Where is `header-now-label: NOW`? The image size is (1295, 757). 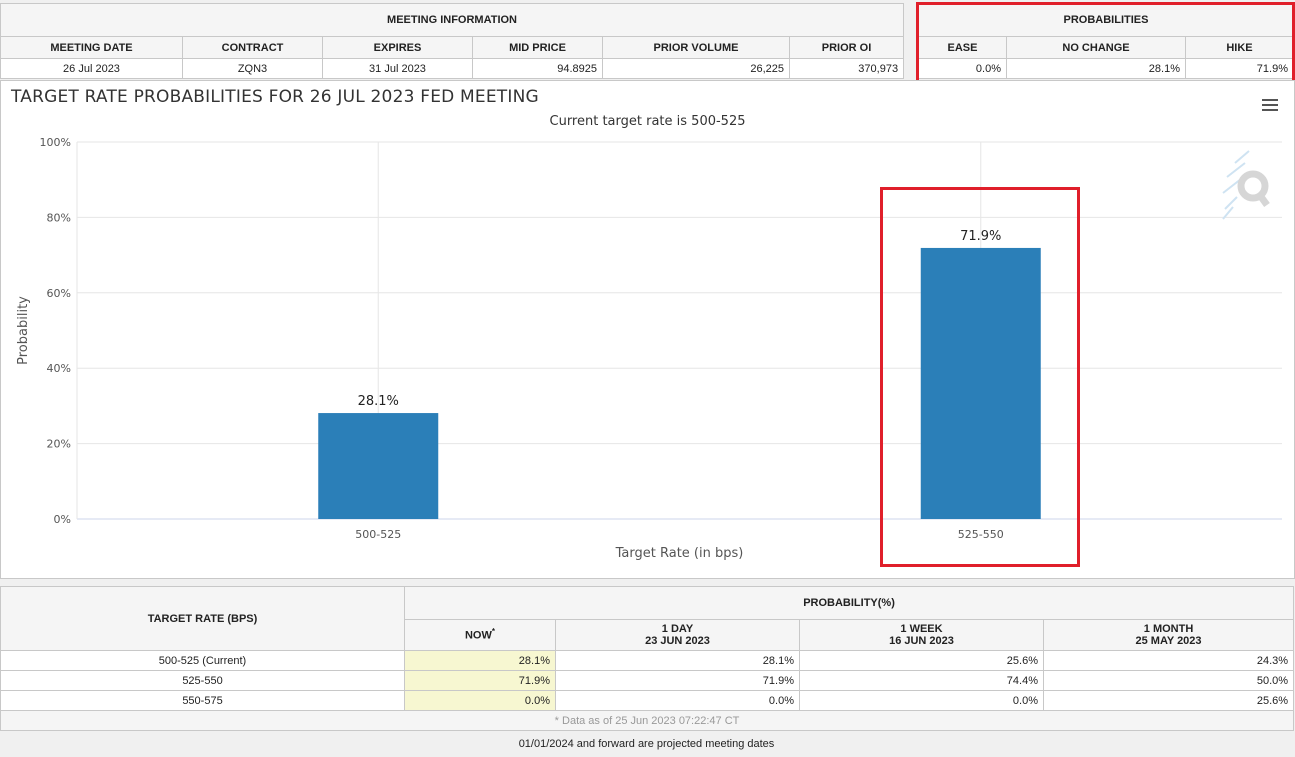
header-now-label: NOW is located at coordinates (478, 636).